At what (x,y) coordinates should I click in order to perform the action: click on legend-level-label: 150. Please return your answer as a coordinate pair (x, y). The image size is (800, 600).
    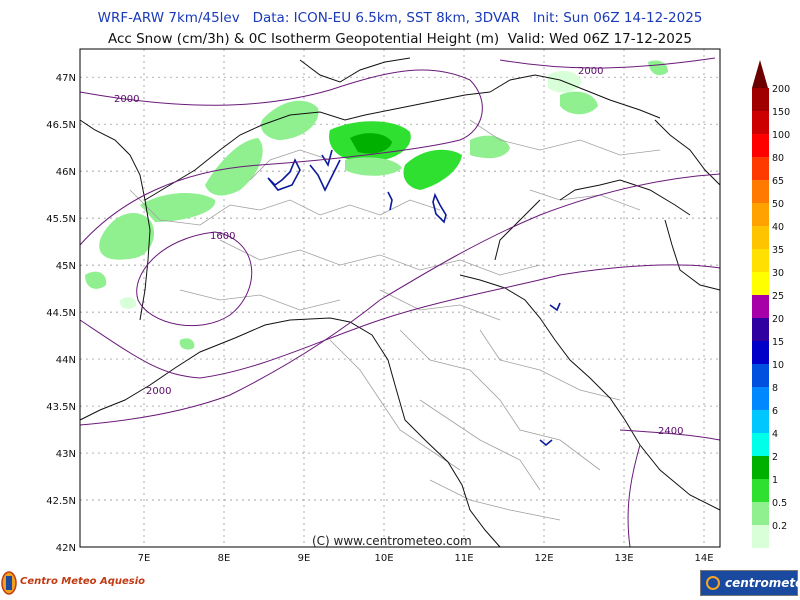
    Looking at the image, I should click on (781, 112).